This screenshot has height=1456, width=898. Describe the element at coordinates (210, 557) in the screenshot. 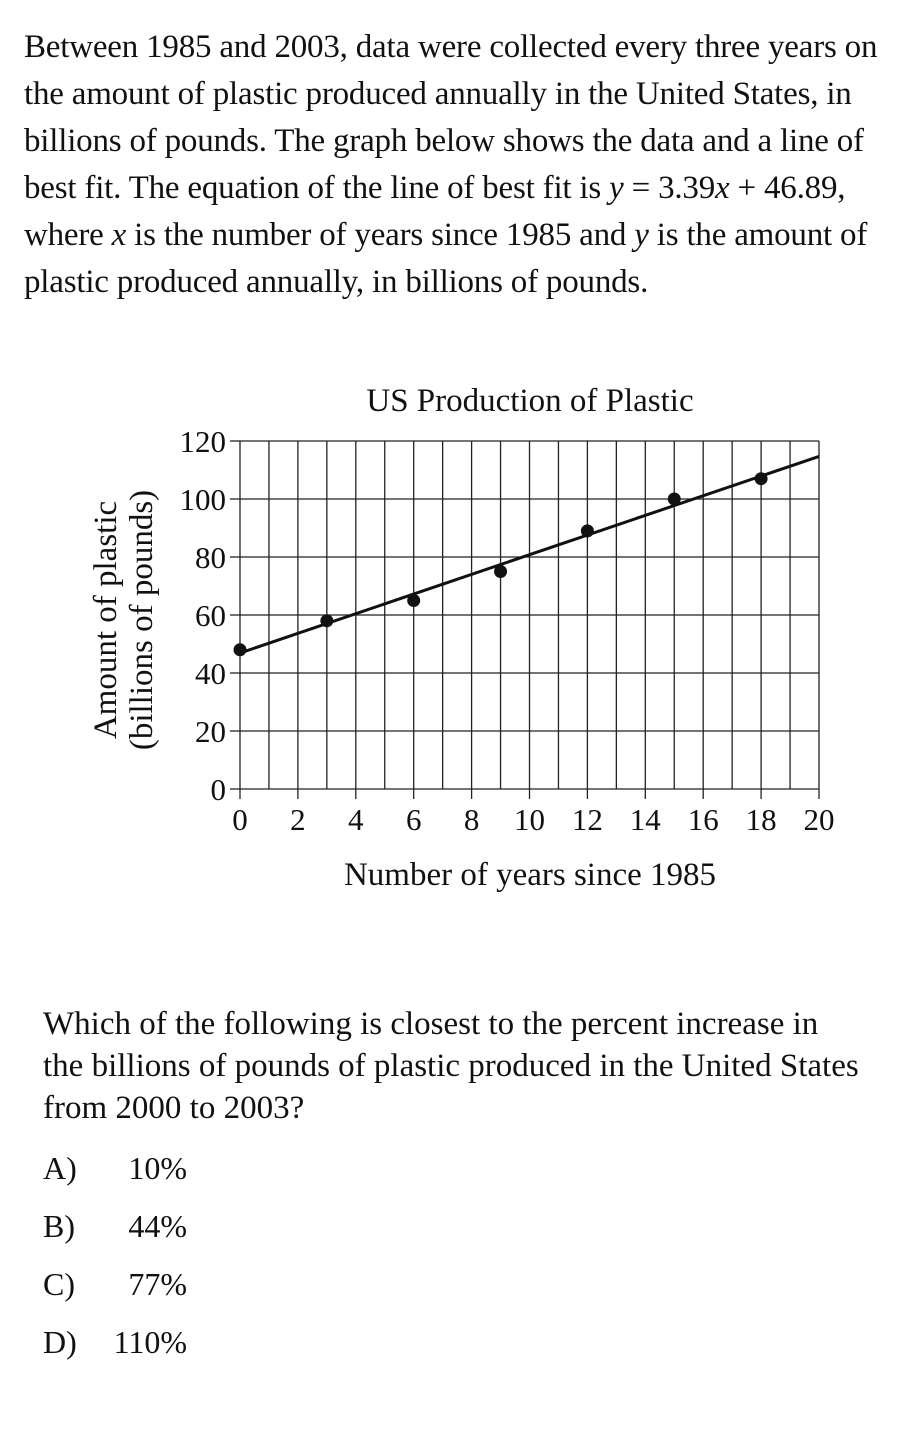

I see `y-tick-label: 80` at that location.